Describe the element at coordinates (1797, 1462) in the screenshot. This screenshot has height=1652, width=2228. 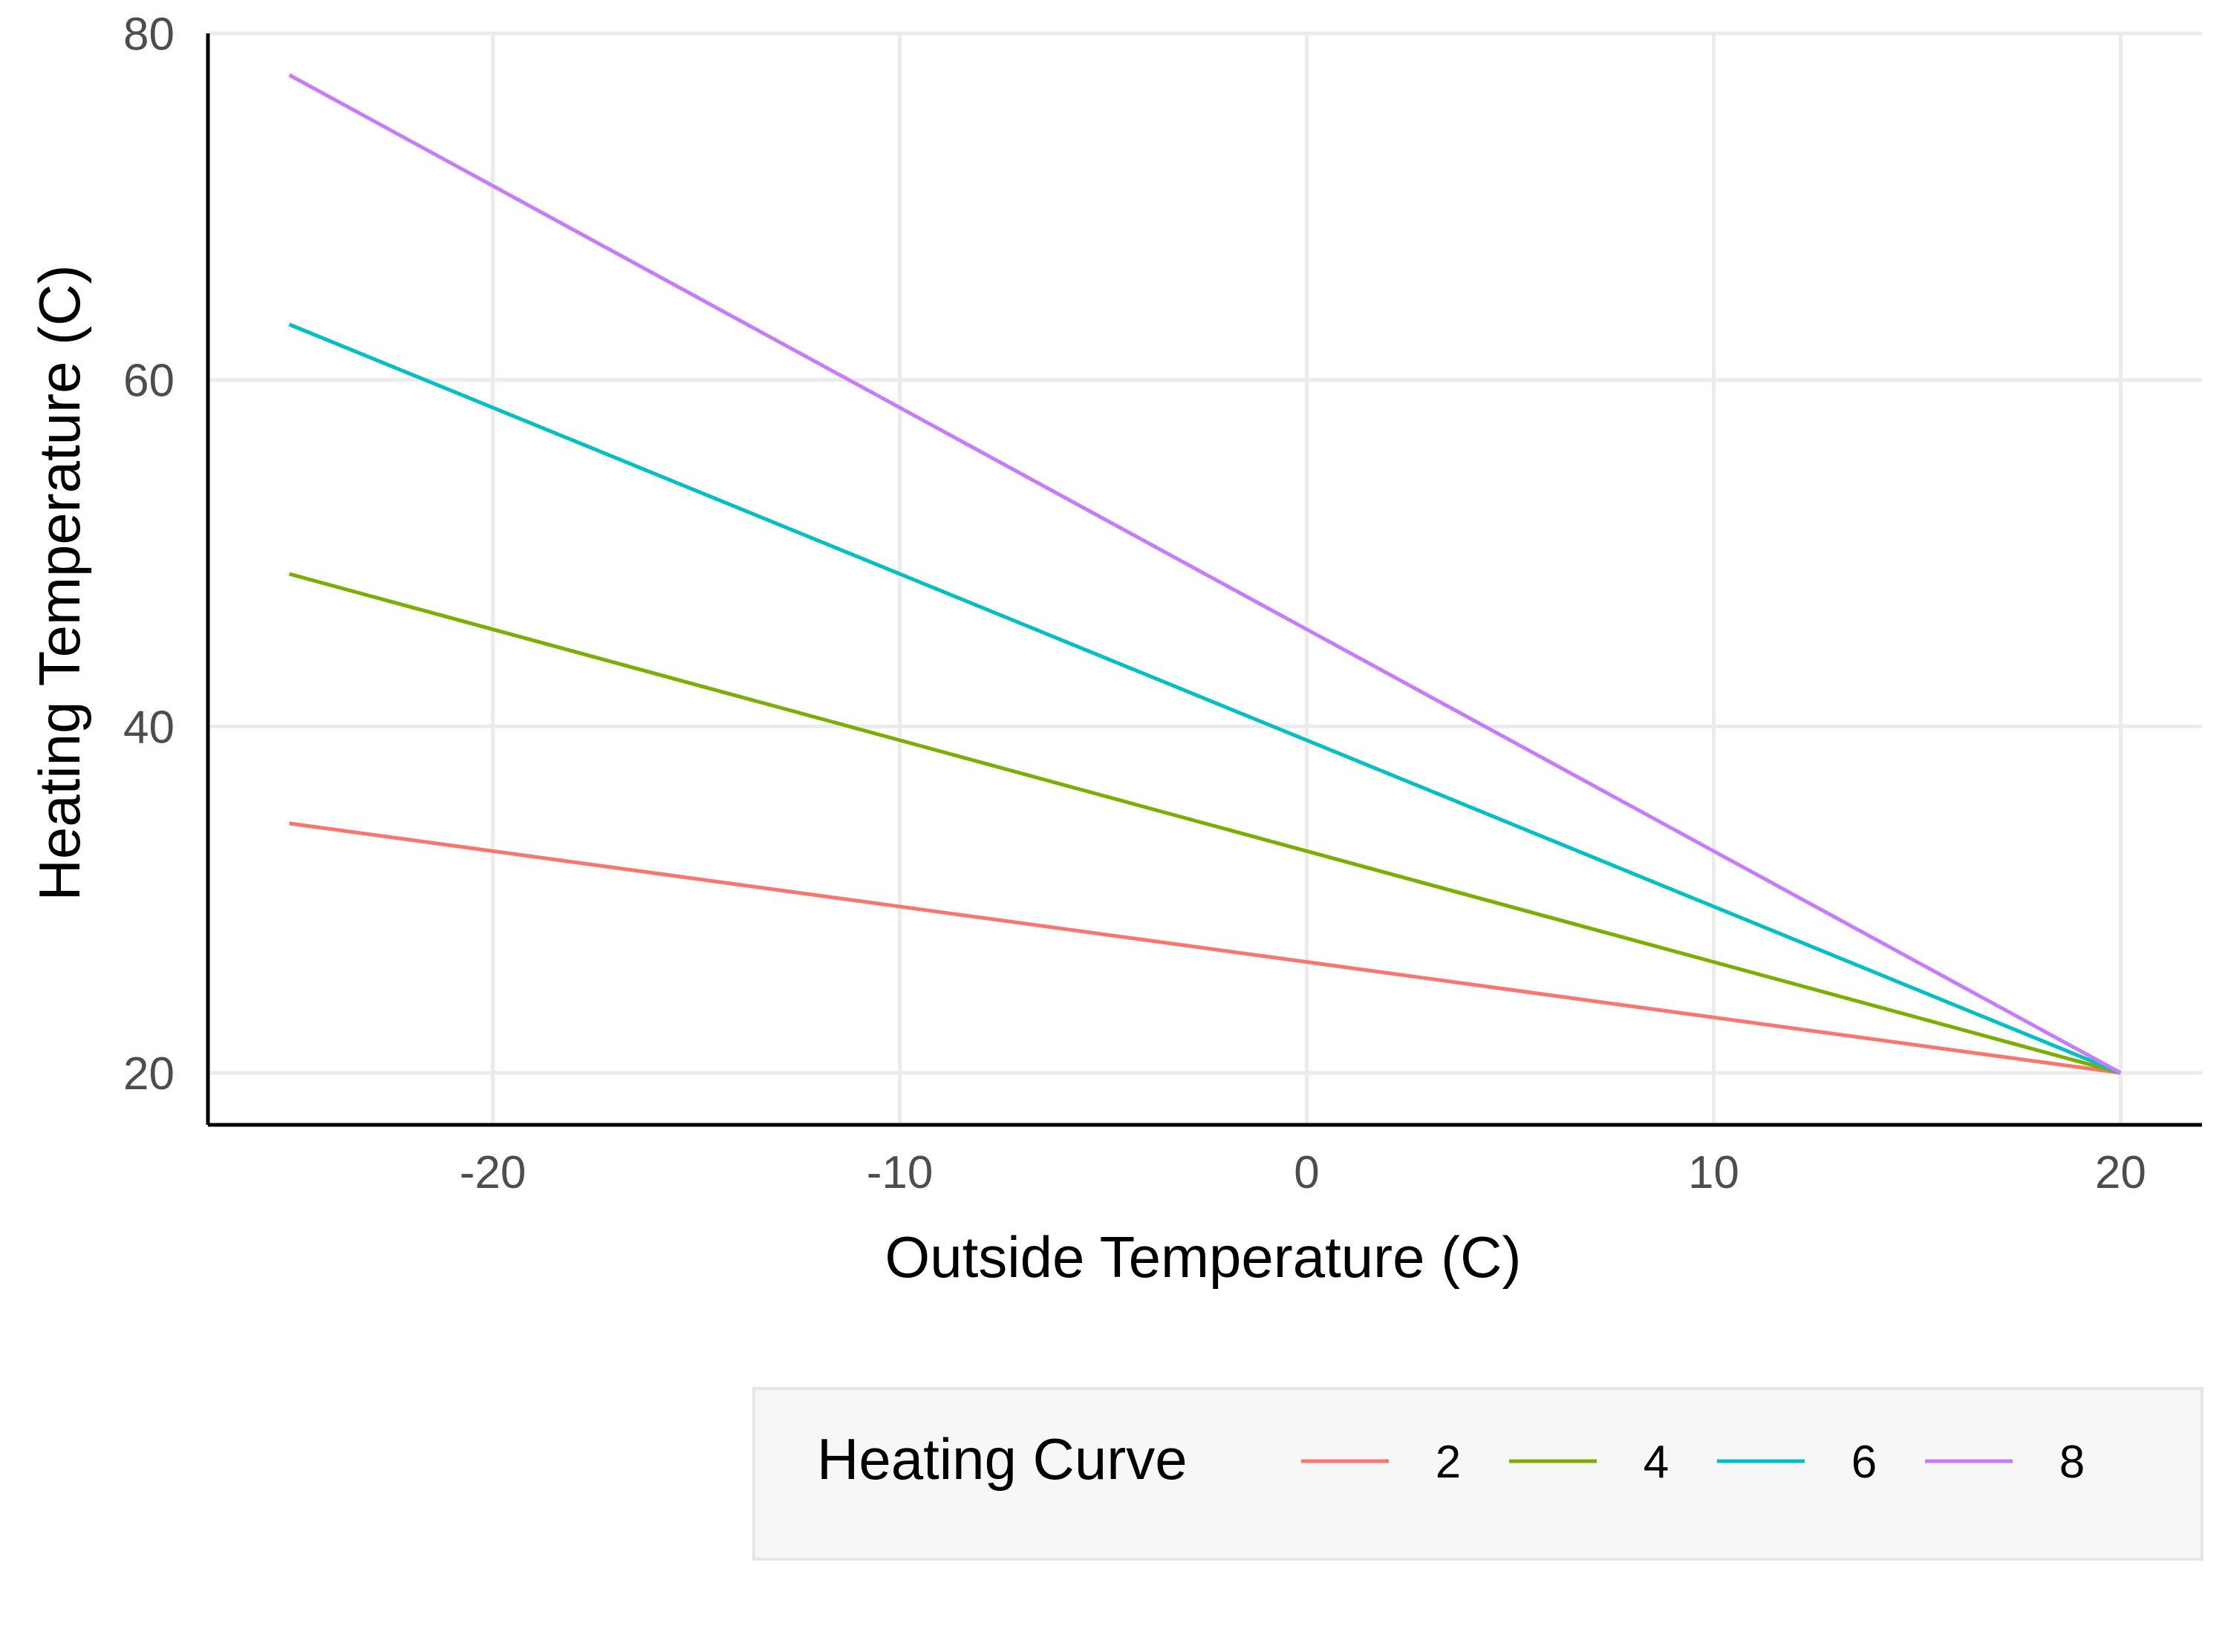
I see `legend-item: 6` at that location.